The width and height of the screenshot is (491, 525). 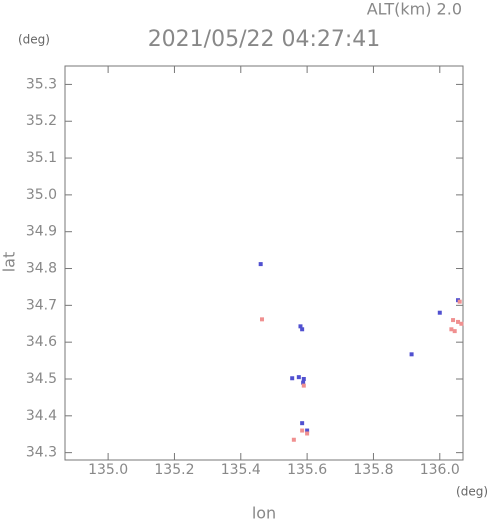 What do you see at coordinates (414, 9) in the screenshot?
I see `altitude: ALT(km) 2.0` at bounding box center [414, 9].